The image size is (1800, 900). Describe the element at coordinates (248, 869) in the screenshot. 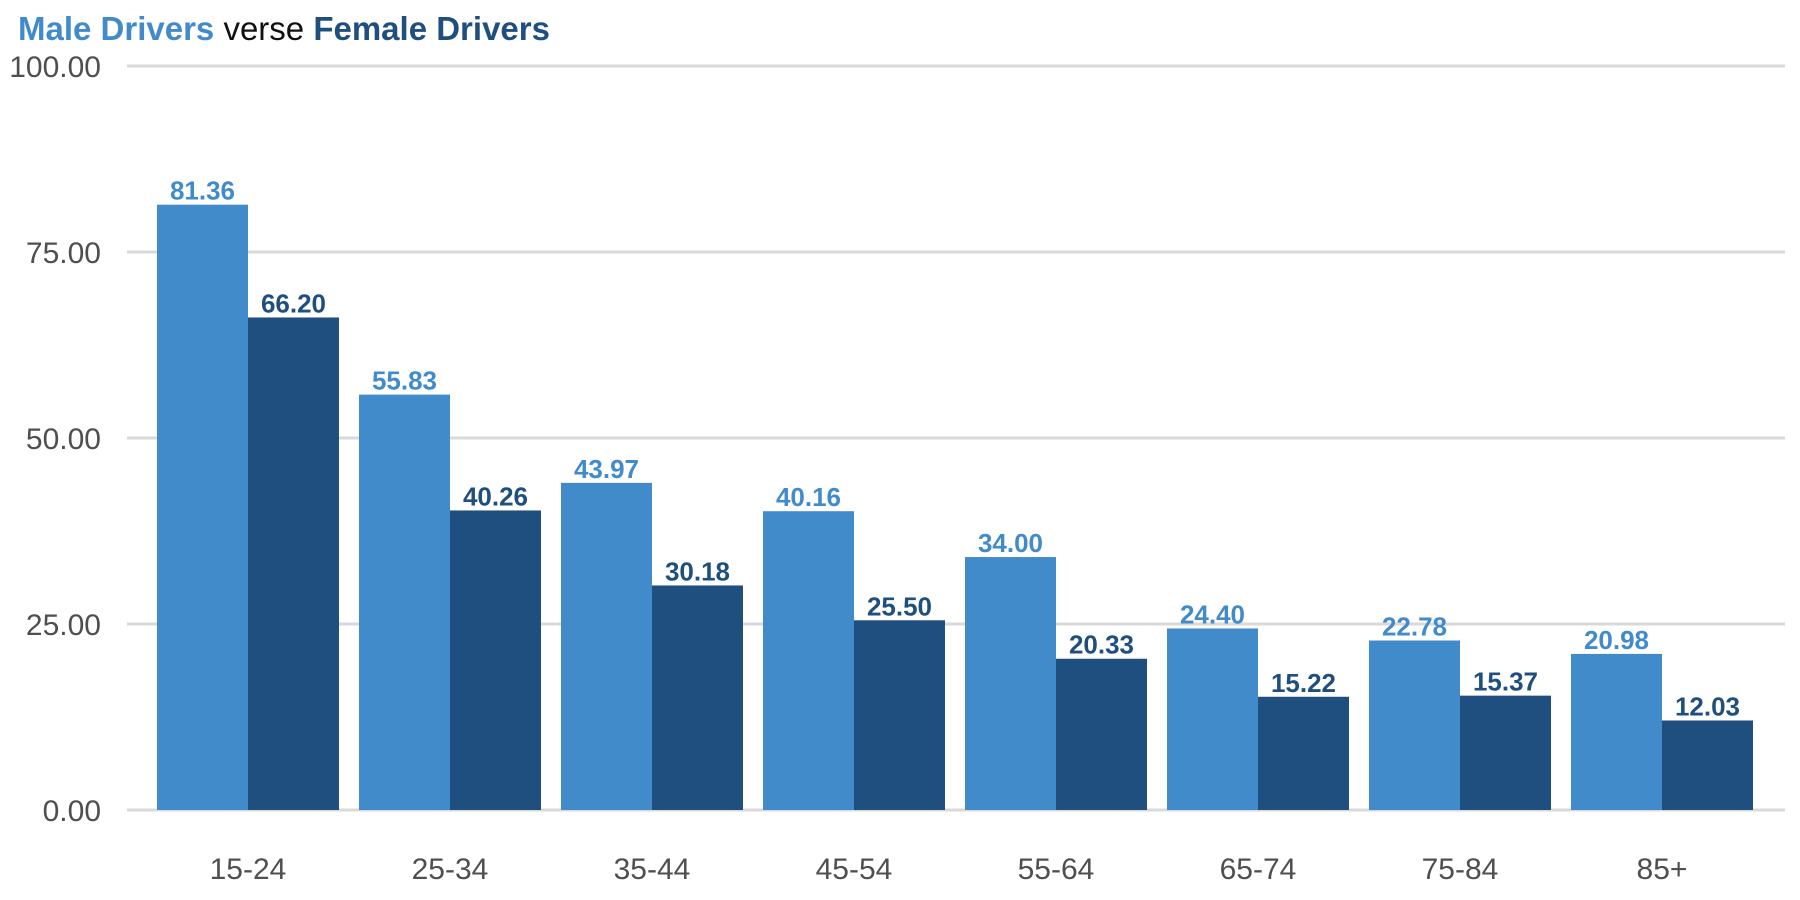

I see `x-tick-label: 15-24` at that location.